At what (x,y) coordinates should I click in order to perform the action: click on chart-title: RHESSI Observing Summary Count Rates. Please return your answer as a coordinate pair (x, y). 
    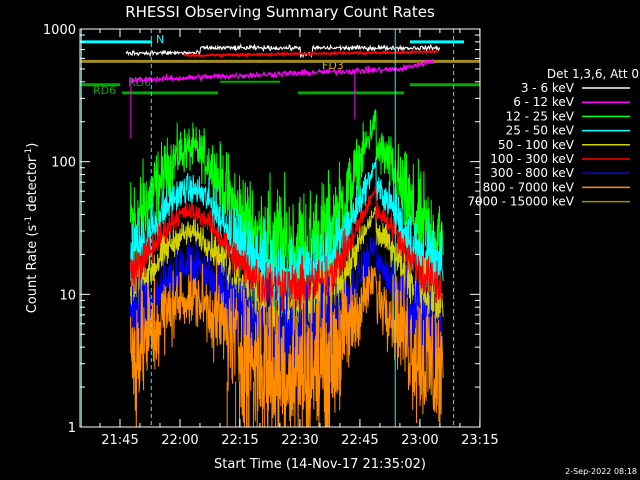
    Looking at the image, I should click on (280, 12).